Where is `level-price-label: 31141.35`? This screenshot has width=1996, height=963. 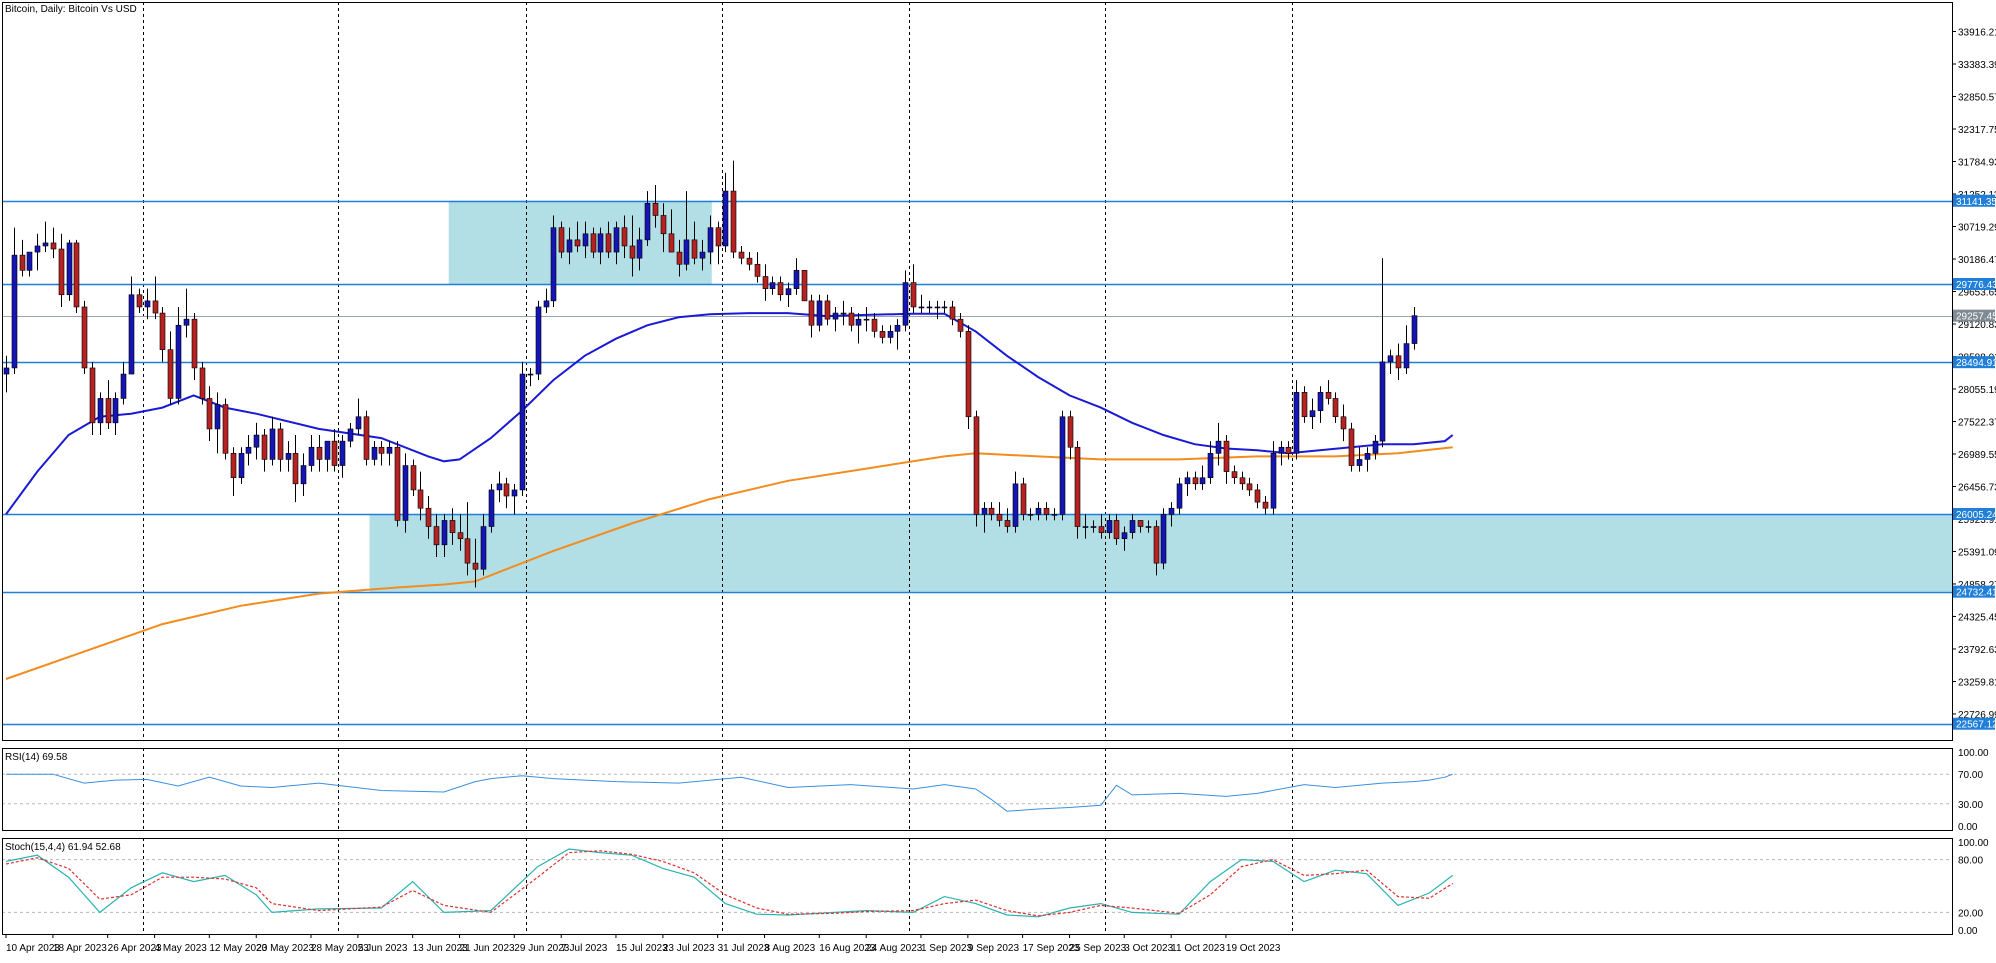
level-price-label: 31141.35 is located at coordinates (1976, 202).